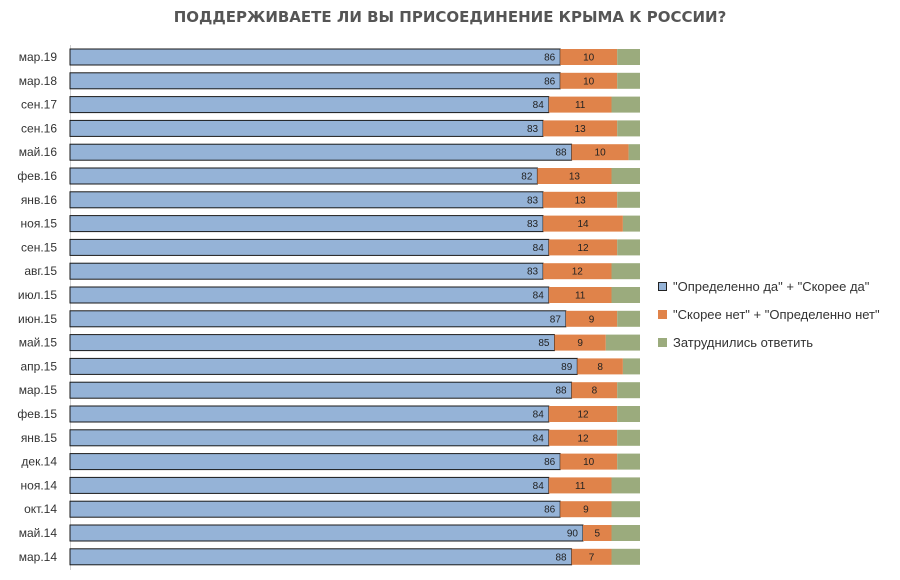 The height and width of the screenshot is (580, 900). What do you see at coordinates (573, 534) in the screenshot?
I see `data-label-yes: 90` at bounding box center [573, 534].